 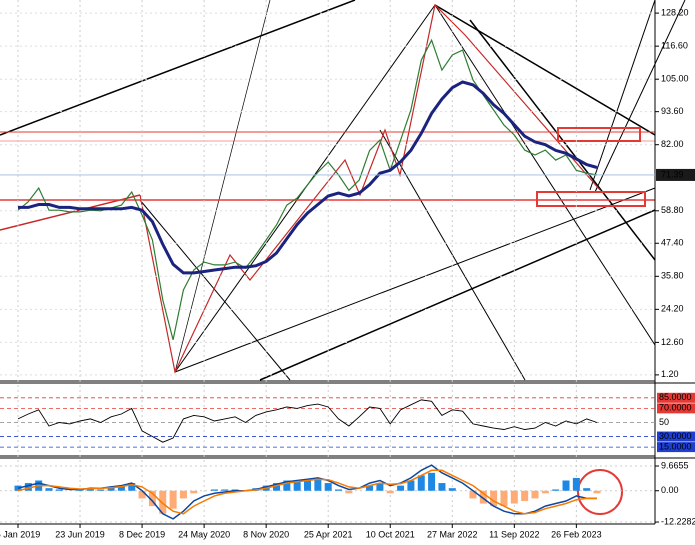 I want to click on y-tick-label: 15.0000, so click(x=675, y=446).